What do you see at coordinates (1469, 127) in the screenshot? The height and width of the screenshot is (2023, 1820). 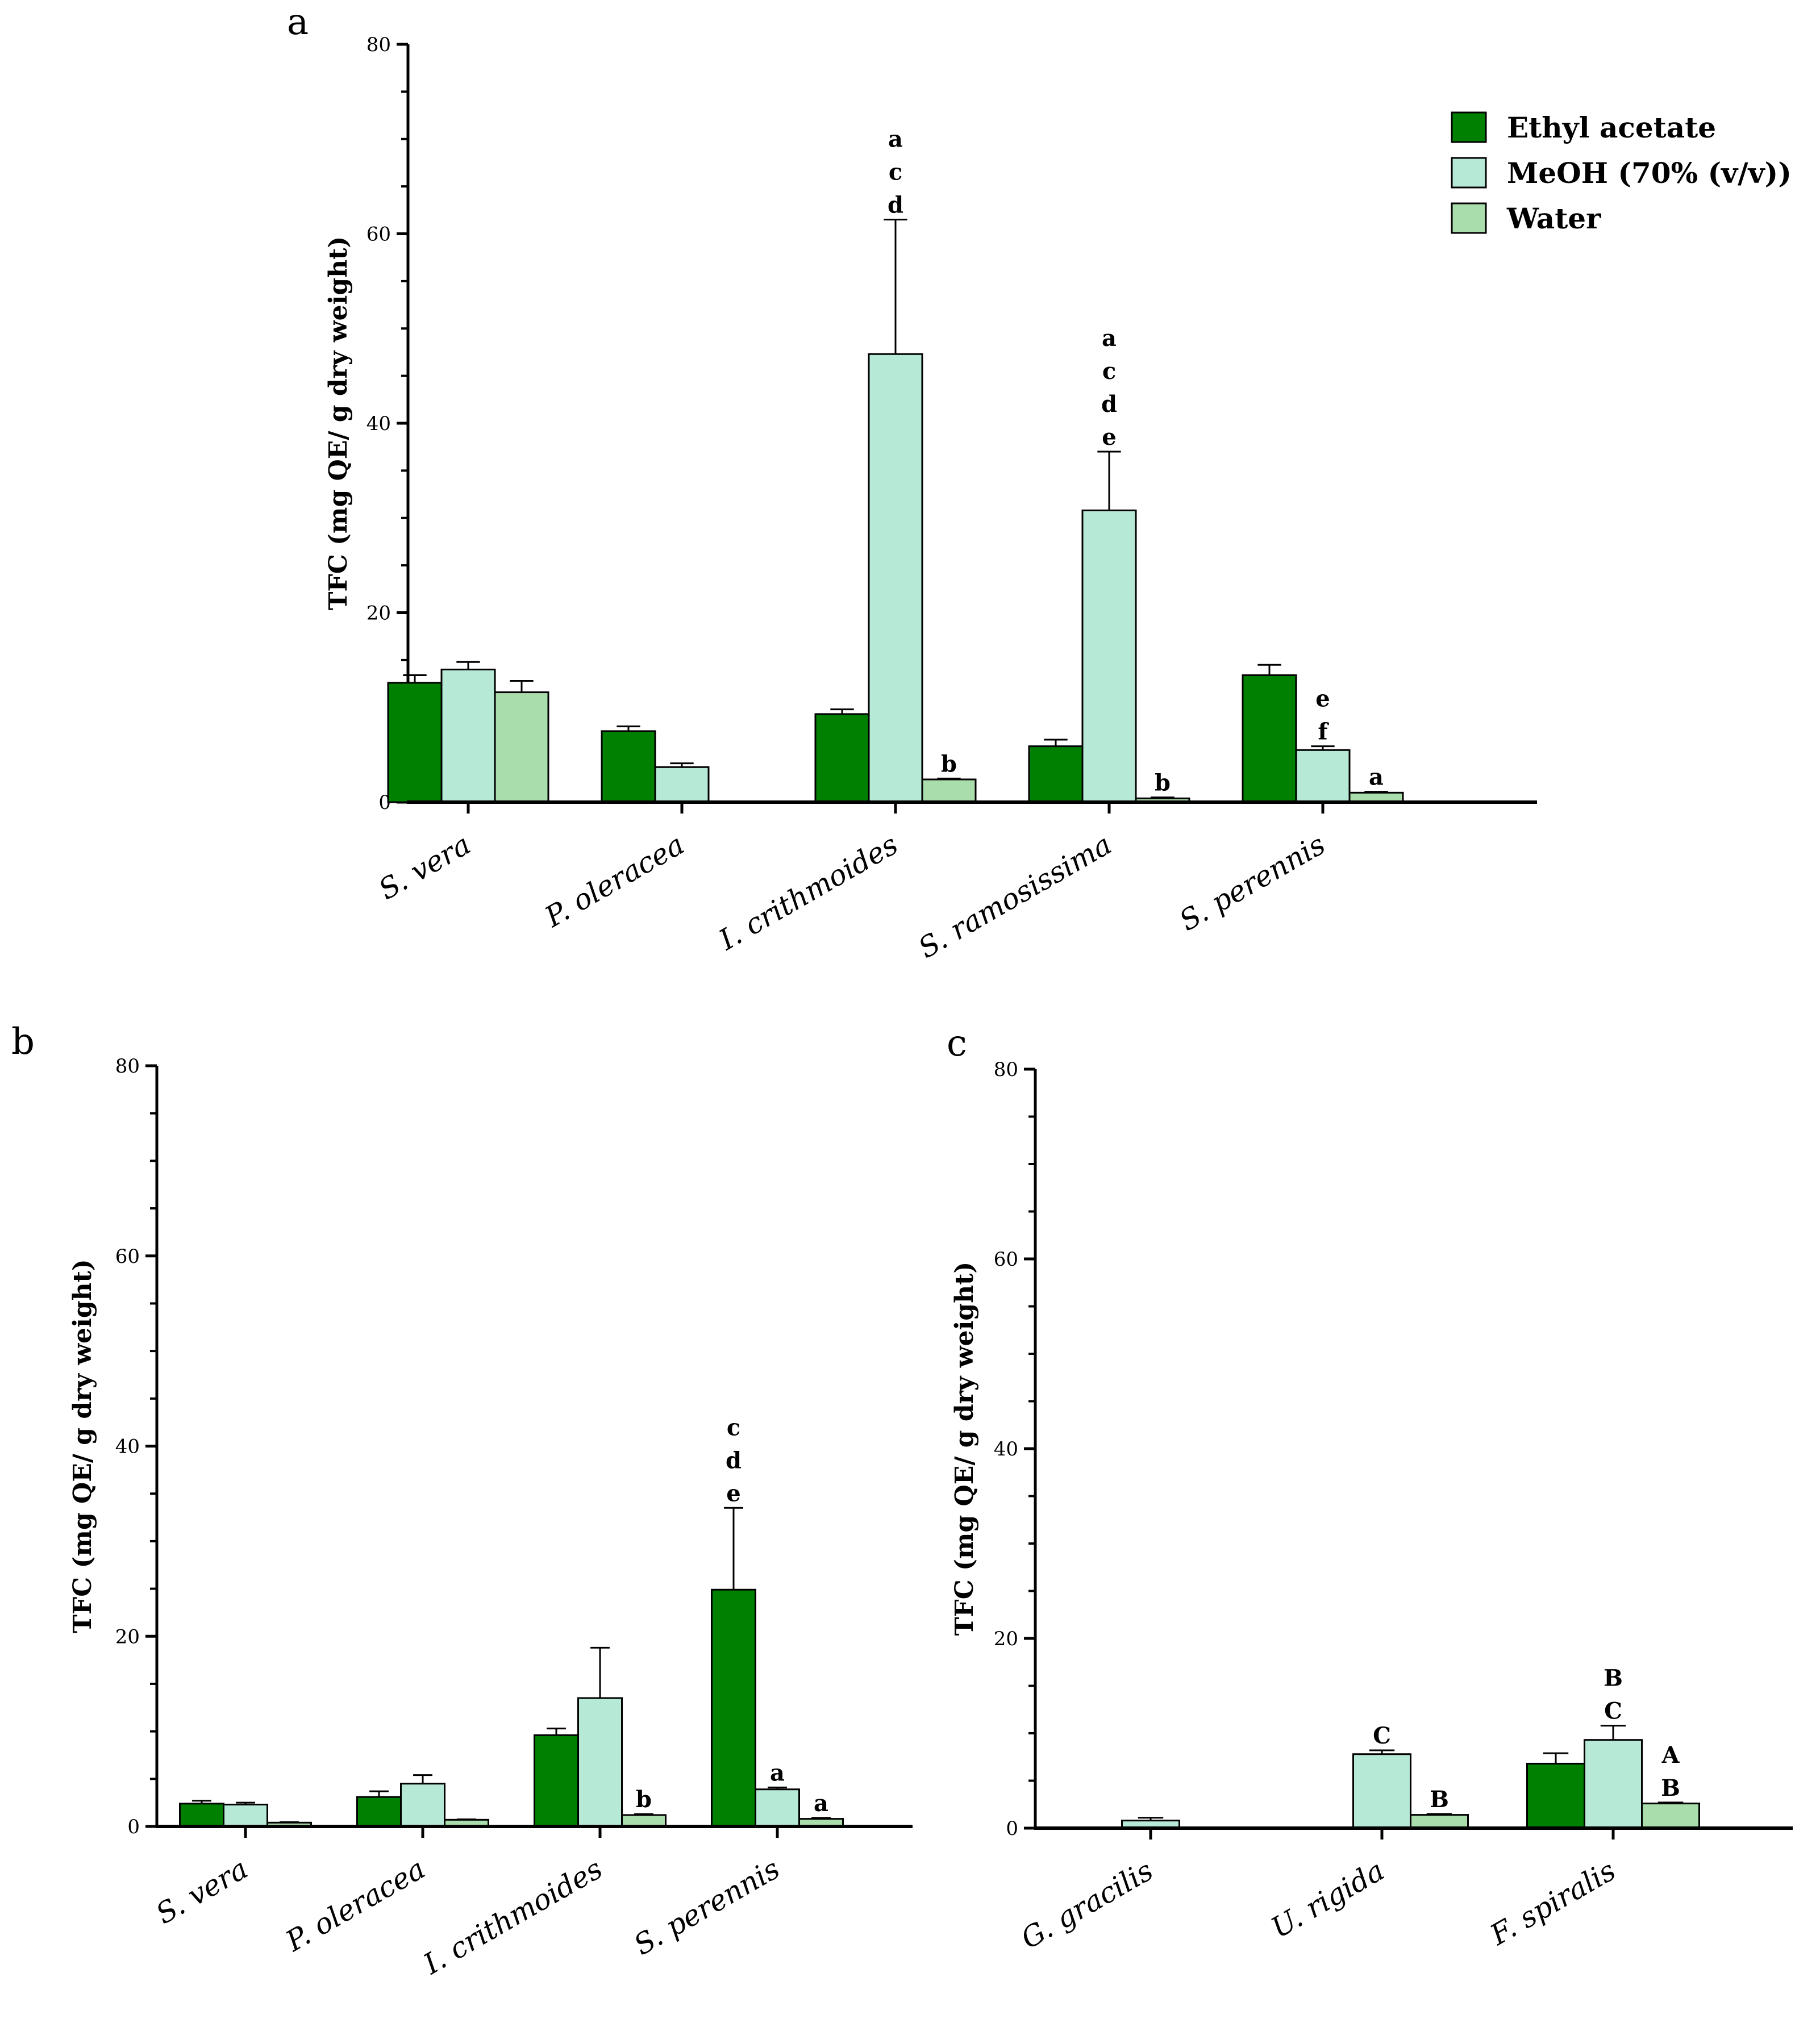 I see `legend-swatch-ethyl-acetate` at bounding box center [1469, 127].